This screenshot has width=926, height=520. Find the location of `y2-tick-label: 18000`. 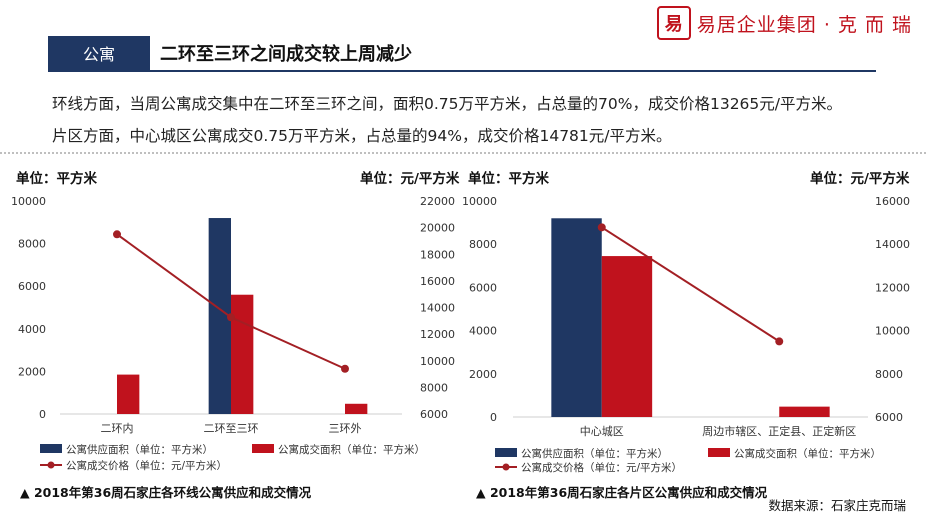

y2-tick-label: 18000 is located at coordinates (437, 254).